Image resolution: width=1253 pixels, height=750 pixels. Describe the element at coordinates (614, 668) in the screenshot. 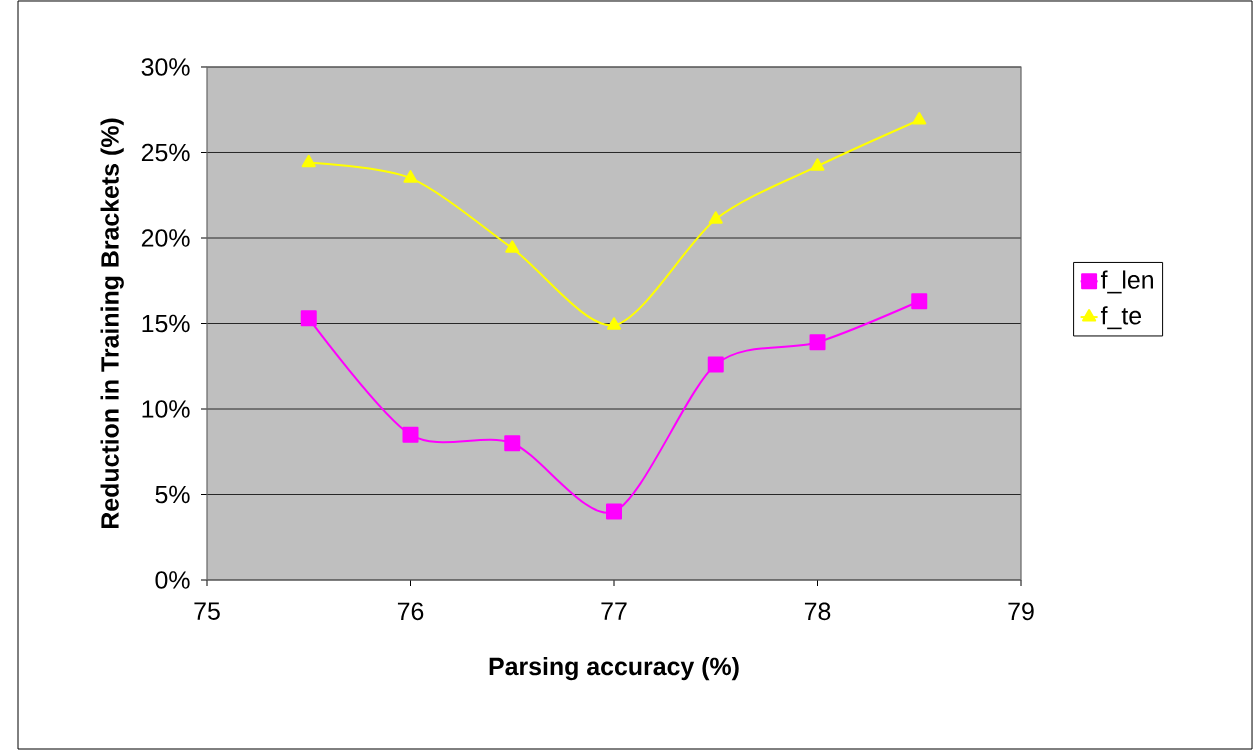

I see `x-axis-title: Parsing accuracy (%)` at that location.